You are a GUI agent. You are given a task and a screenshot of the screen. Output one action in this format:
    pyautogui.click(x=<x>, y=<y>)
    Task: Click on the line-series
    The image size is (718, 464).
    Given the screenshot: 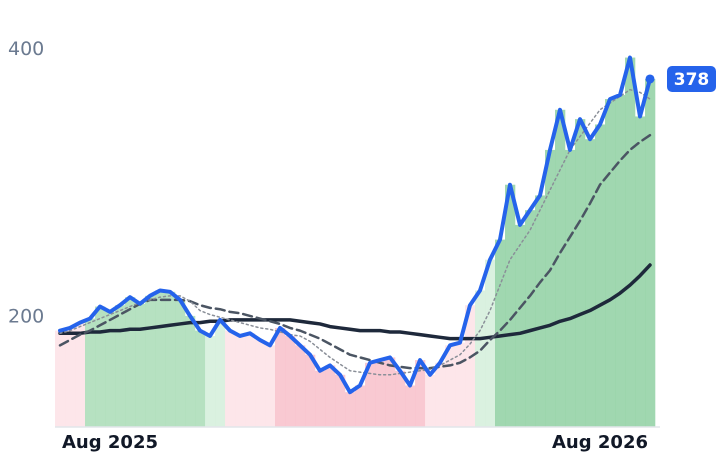 What is the action you would take?
    pyautogui.click(x=355, y=302)
    